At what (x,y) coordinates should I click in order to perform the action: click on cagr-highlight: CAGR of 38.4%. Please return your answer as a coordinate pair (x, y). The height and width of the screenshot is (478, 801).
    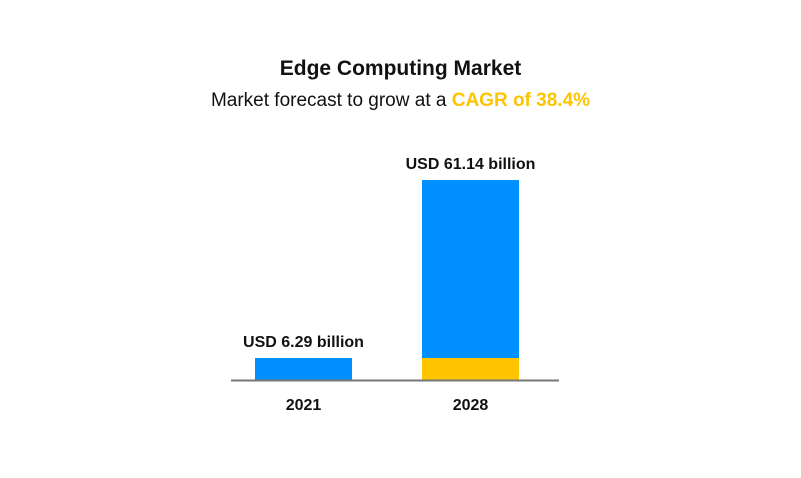
    Looking at the image, I should click on (521, 100).